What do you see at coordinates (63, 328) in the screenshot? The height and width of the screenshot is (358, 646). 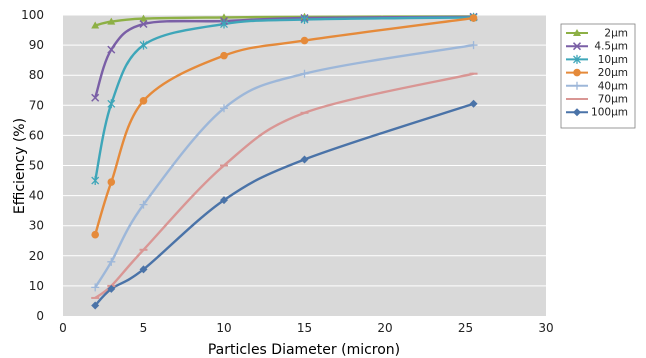 I see `x-tick-label: 0` at bounding box center [63, 328].